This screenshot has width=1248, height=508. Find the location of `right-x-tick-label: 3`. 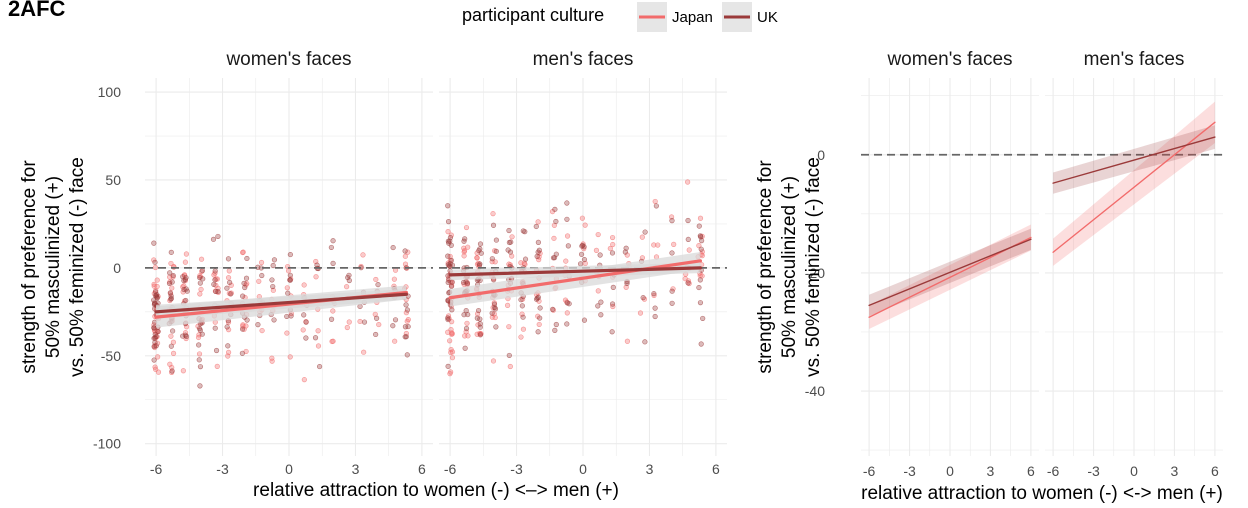

right-x-tick-label: 3 is located at coordinates (991, 471).